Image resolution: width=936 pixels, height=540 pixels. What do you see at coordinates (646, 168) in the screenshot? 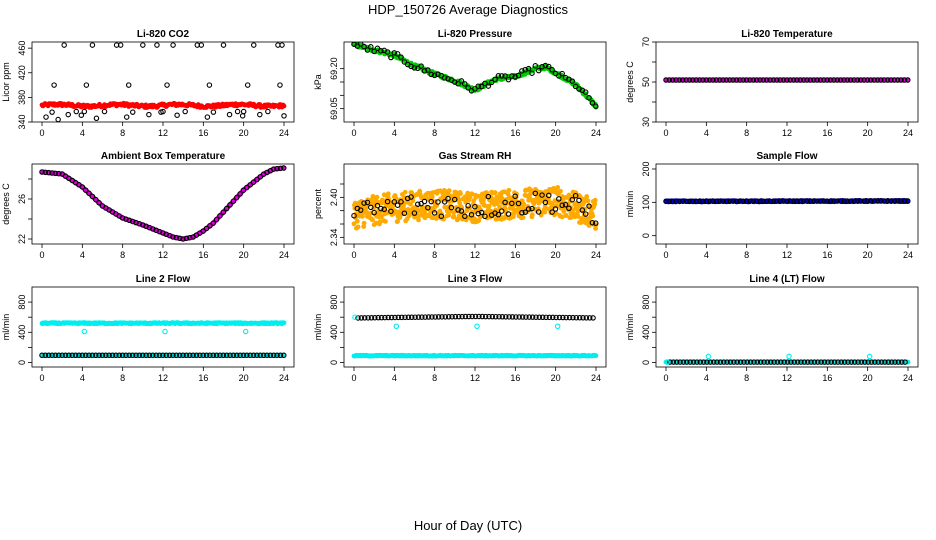
I see `y-tick-label: 200` at bounding box center [646, 168].